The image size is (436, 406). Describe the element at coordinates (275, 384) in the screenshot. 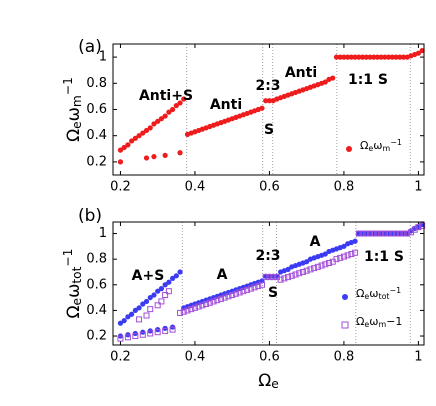

I see `x-axis-label-part: e` at that location.